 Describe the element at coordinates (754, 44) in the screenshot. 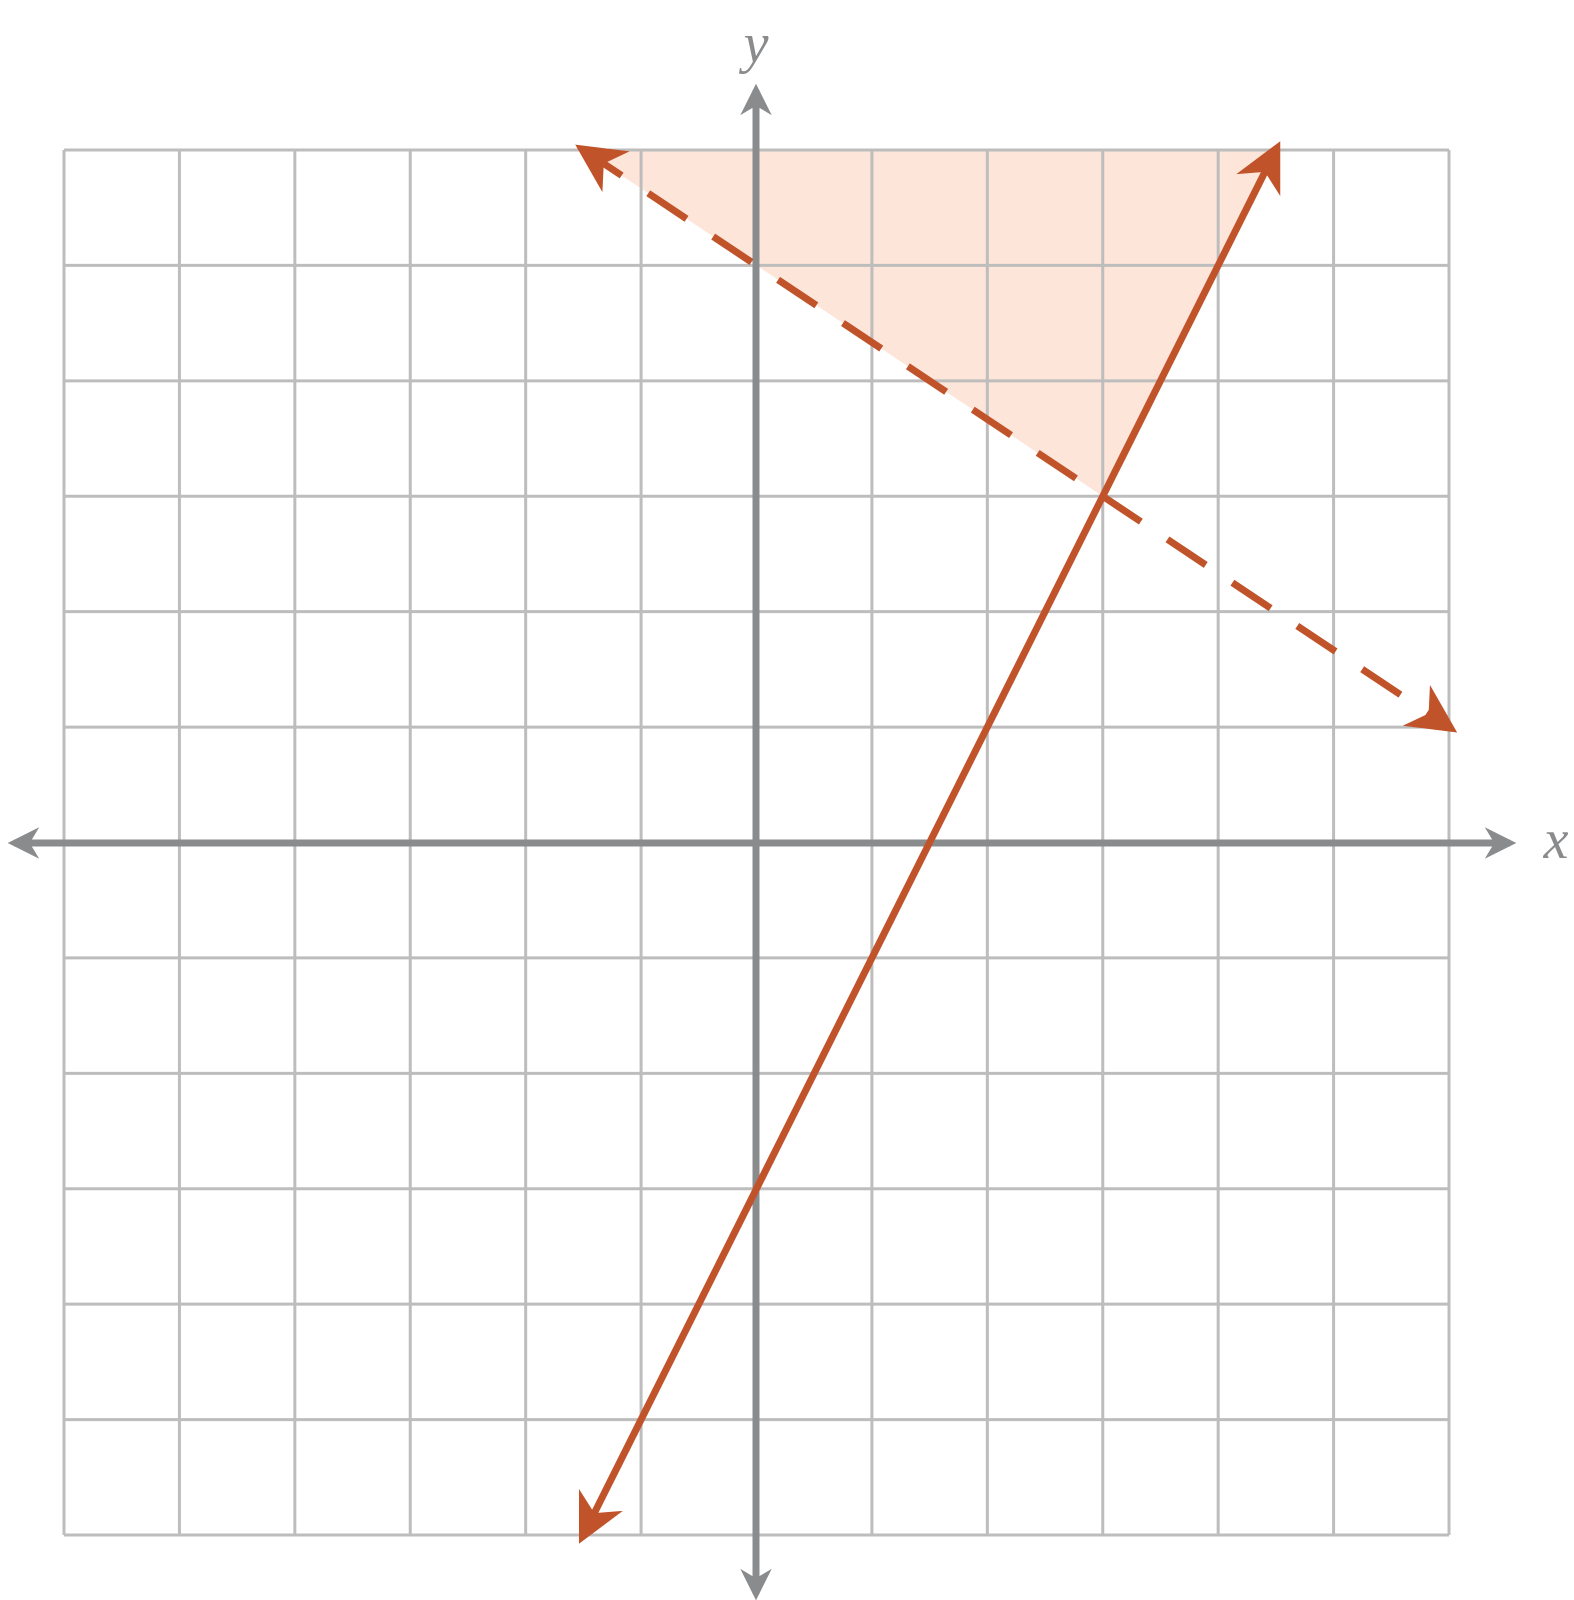

I see `y-axis-label: y` at that location.